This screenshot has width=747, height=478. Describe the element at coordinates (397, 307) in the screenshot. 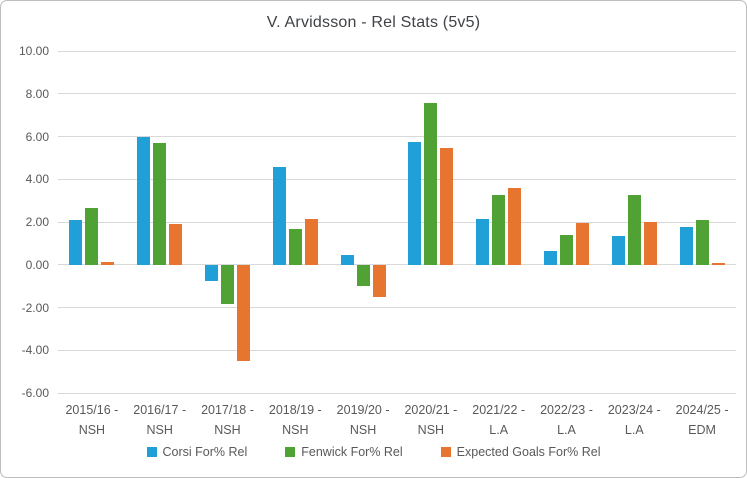

I see `gridline--2` at that location.